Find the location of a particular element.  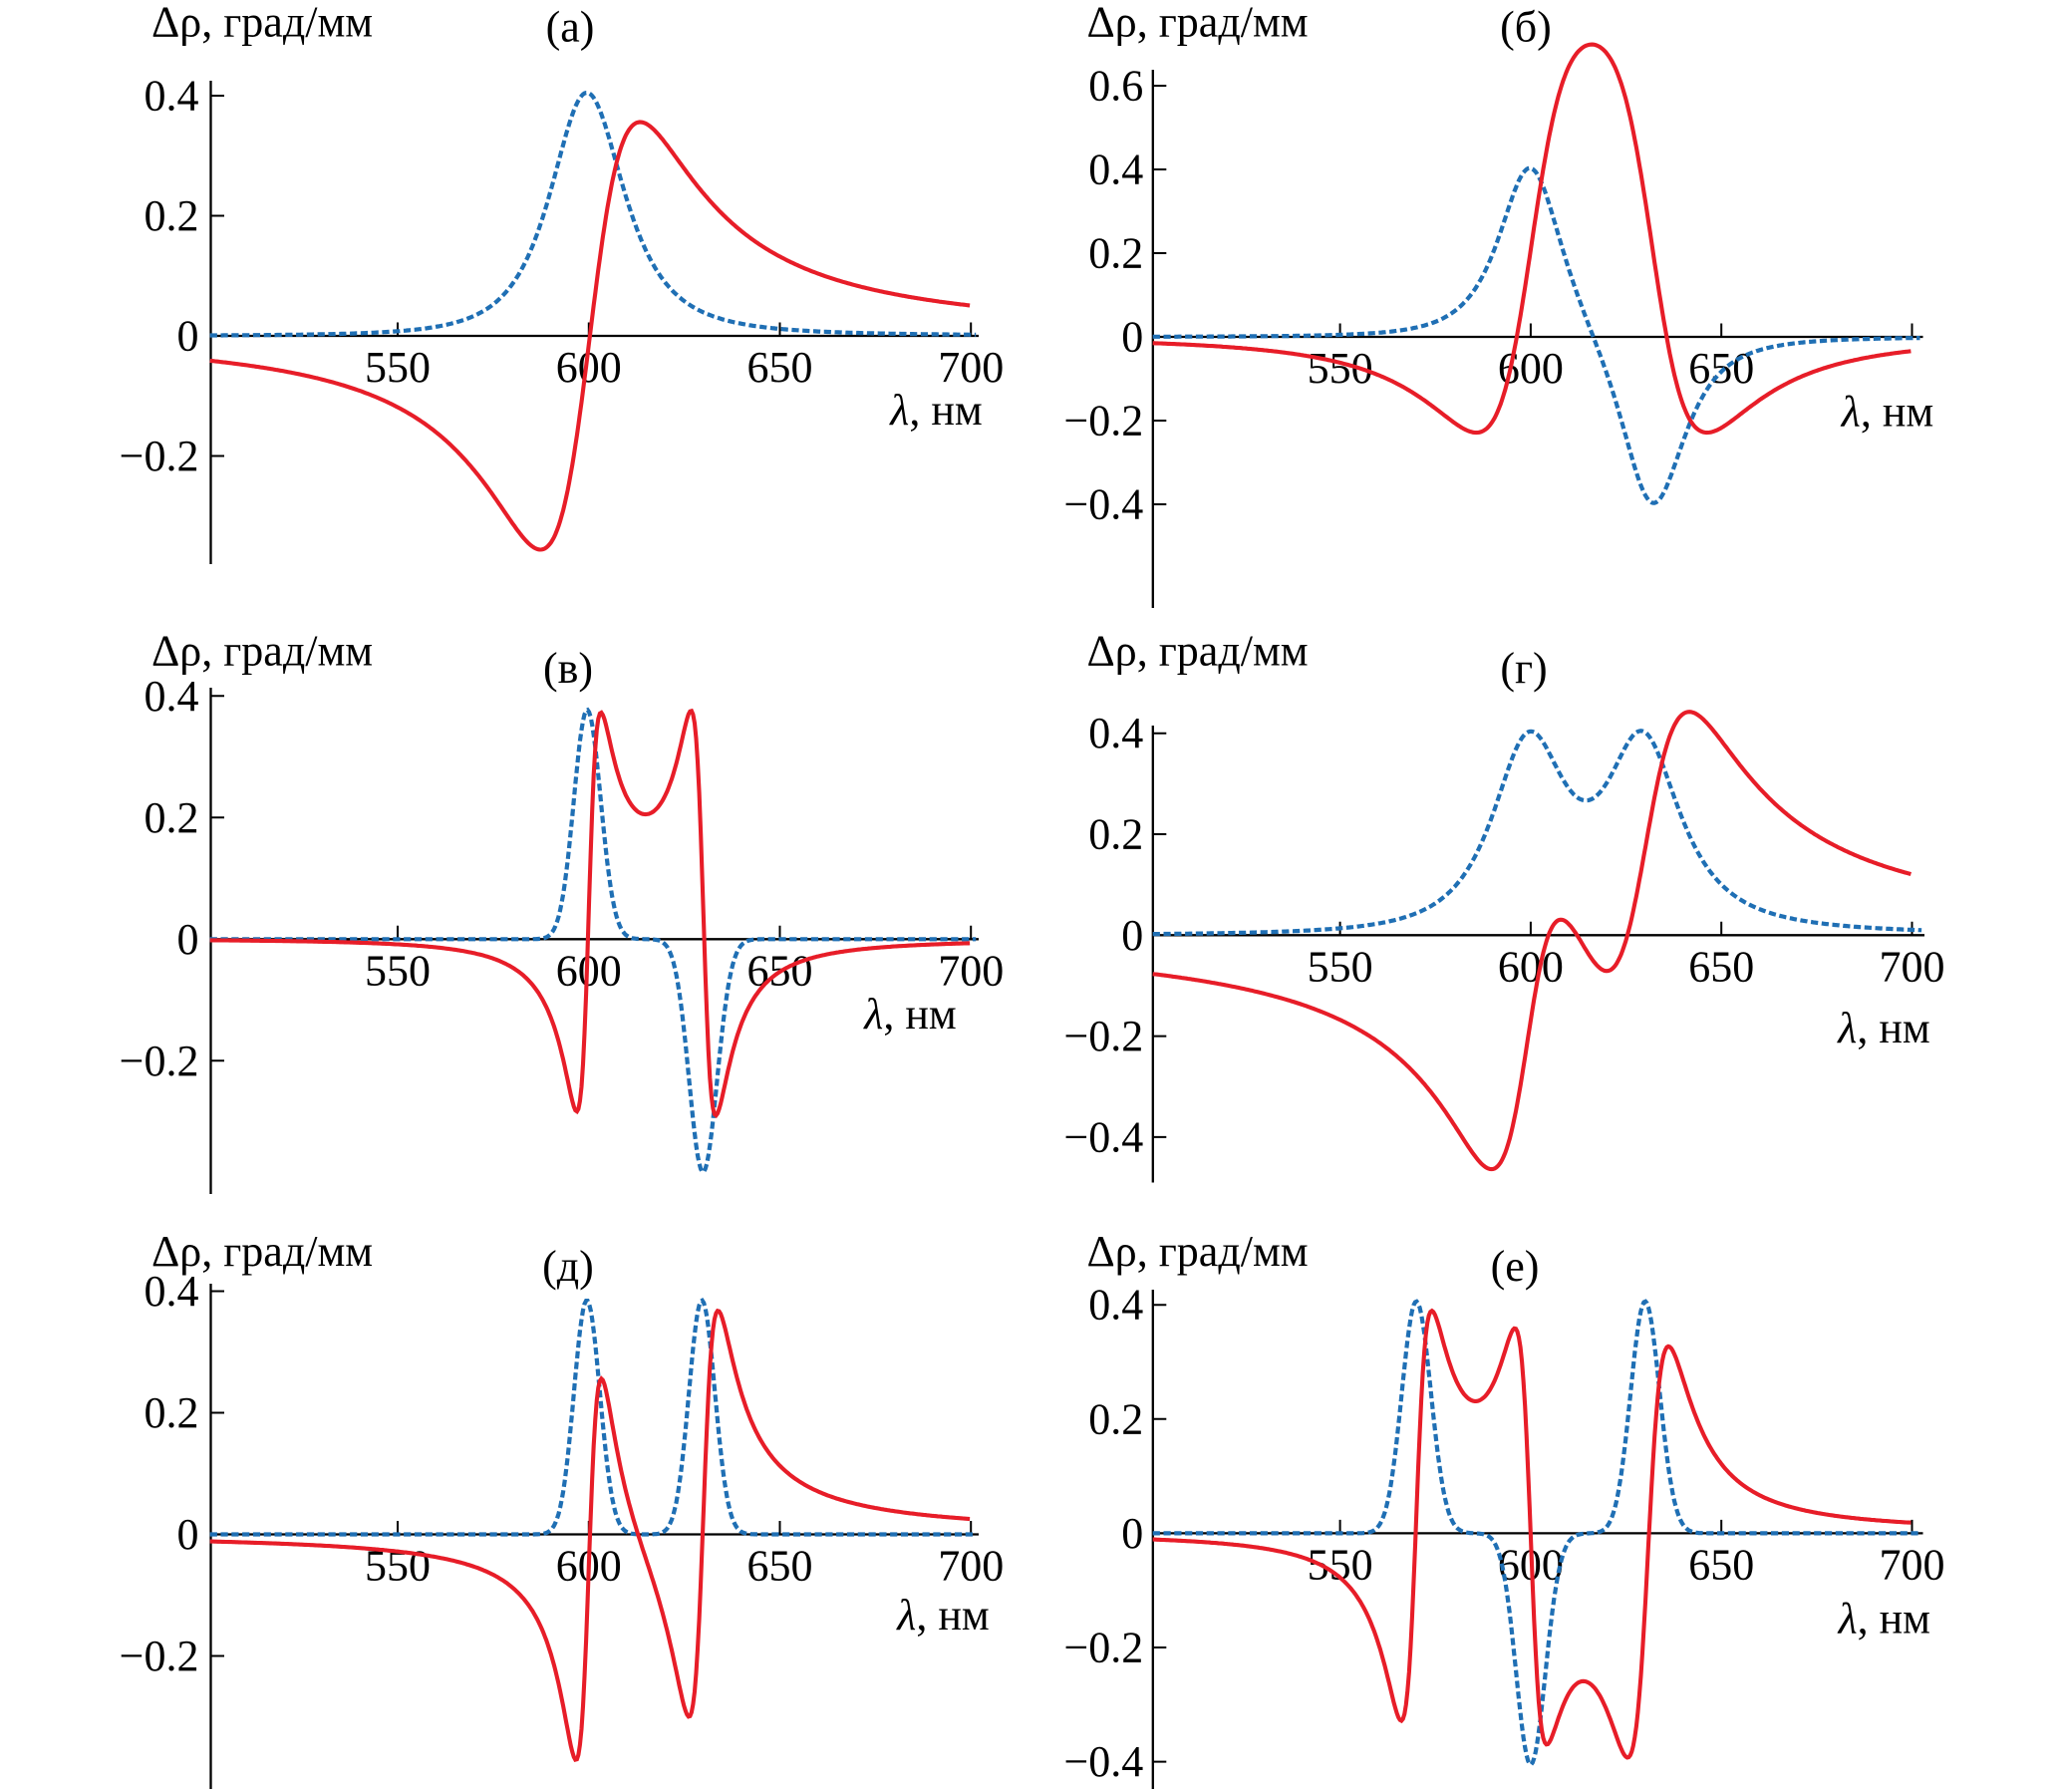

svg-text: (в) is located at coordinates (568, 668).